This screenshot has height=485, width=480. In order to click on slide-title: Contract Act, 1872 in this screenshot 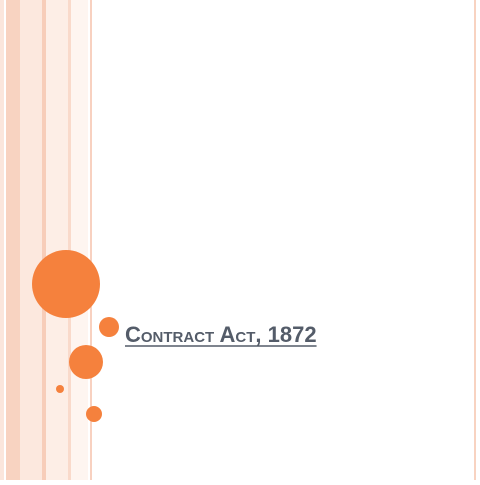, I will do `click(221, 334)`.